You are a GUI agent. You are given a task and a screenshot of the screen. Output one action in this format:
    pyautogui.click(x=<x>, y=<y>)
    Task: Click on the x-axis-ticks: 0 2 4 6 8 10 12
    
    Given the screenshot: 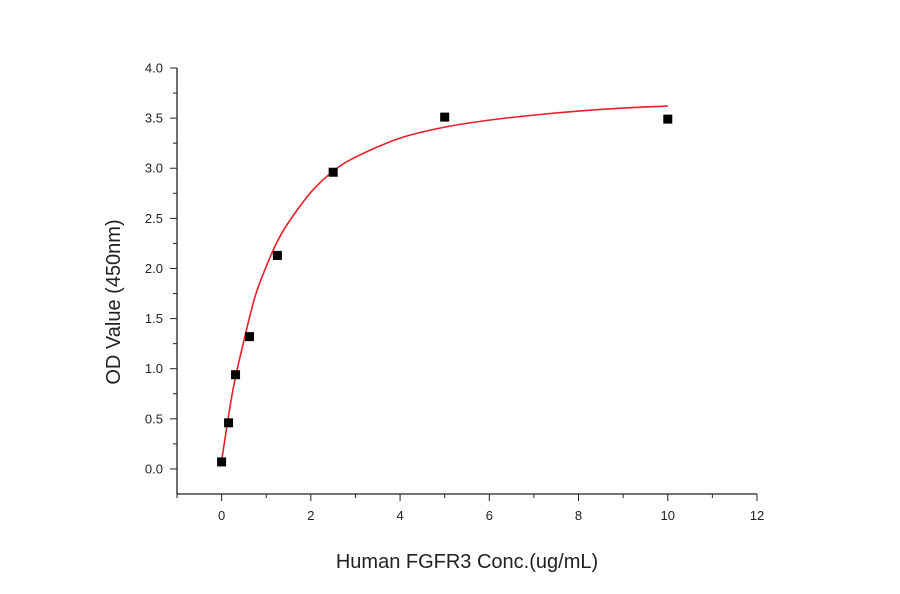 What is the action you would take?
    pyautogui.click(x=470, y=508)
    